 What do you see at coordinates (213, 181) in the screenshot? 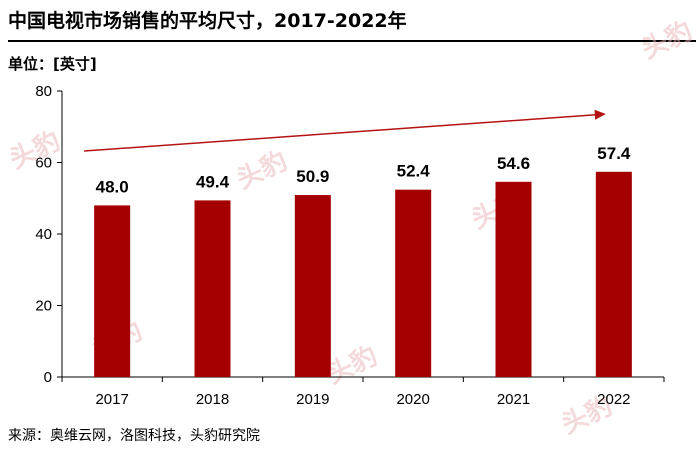
I see `data-label: 49.4` at bounding box center [213, 181].